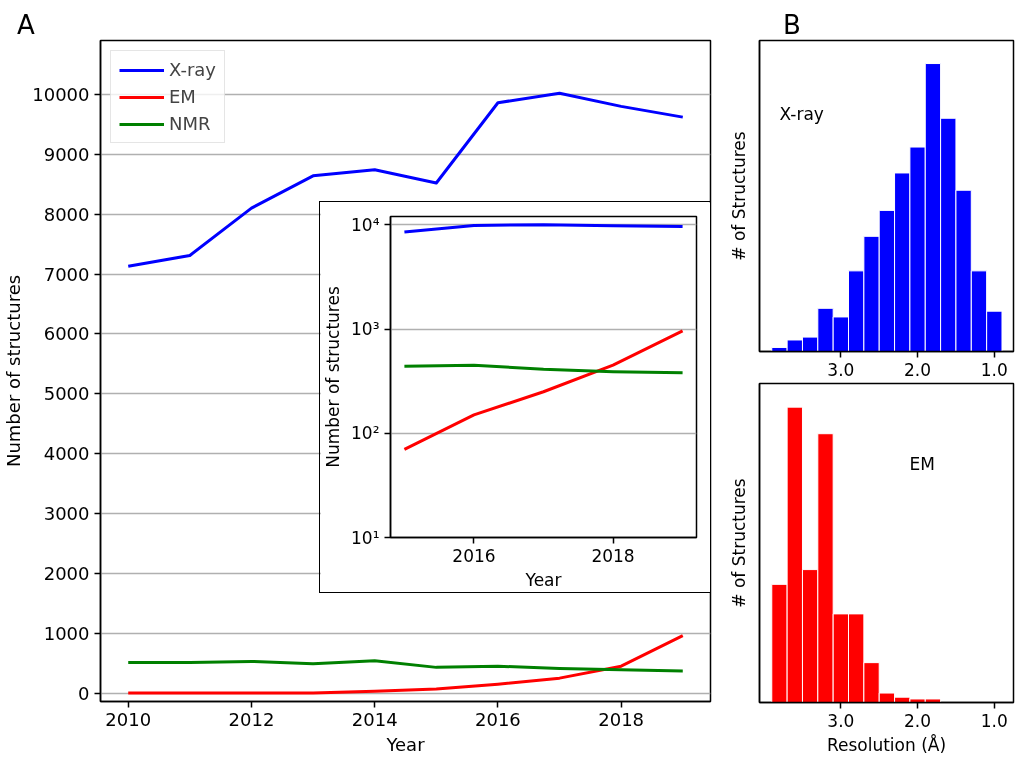 This screenshot has height=757, width=1035. What do you see at coordinates (66, 394) in the screenshot?
I see `y-tick-label: 5000` at bounding box center [66, 394].